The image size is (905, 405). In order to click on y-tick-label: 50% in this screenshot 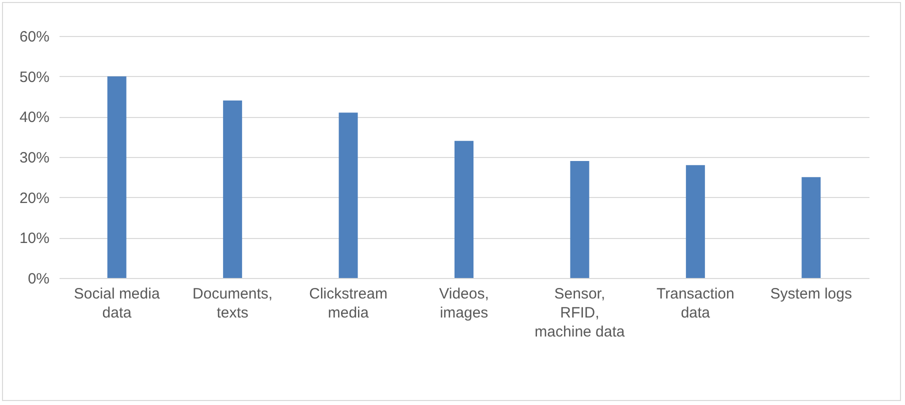, I will do `click(34, 77)`.